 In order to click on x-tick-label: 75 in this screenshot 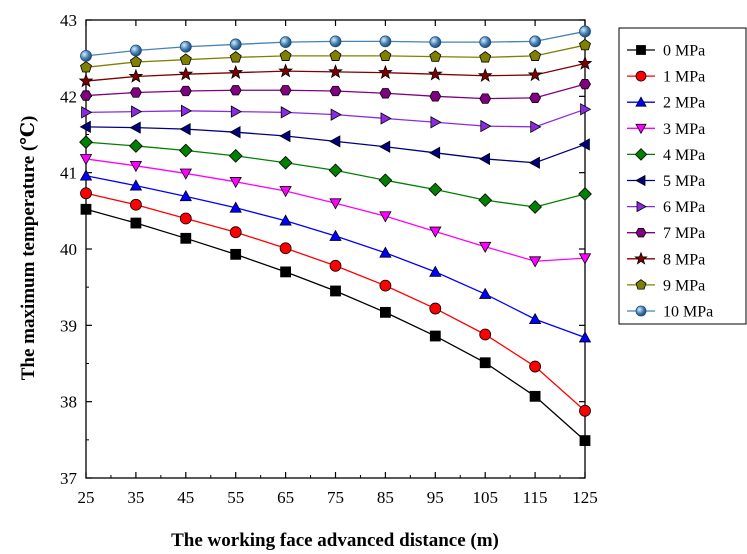, I will do `click(335, 497)`.